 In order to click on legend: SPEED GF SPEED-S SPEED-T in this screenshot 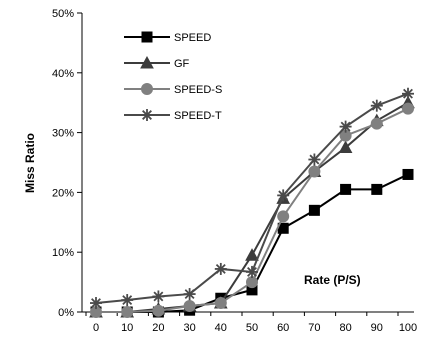, I will do `click(173, 76)`.